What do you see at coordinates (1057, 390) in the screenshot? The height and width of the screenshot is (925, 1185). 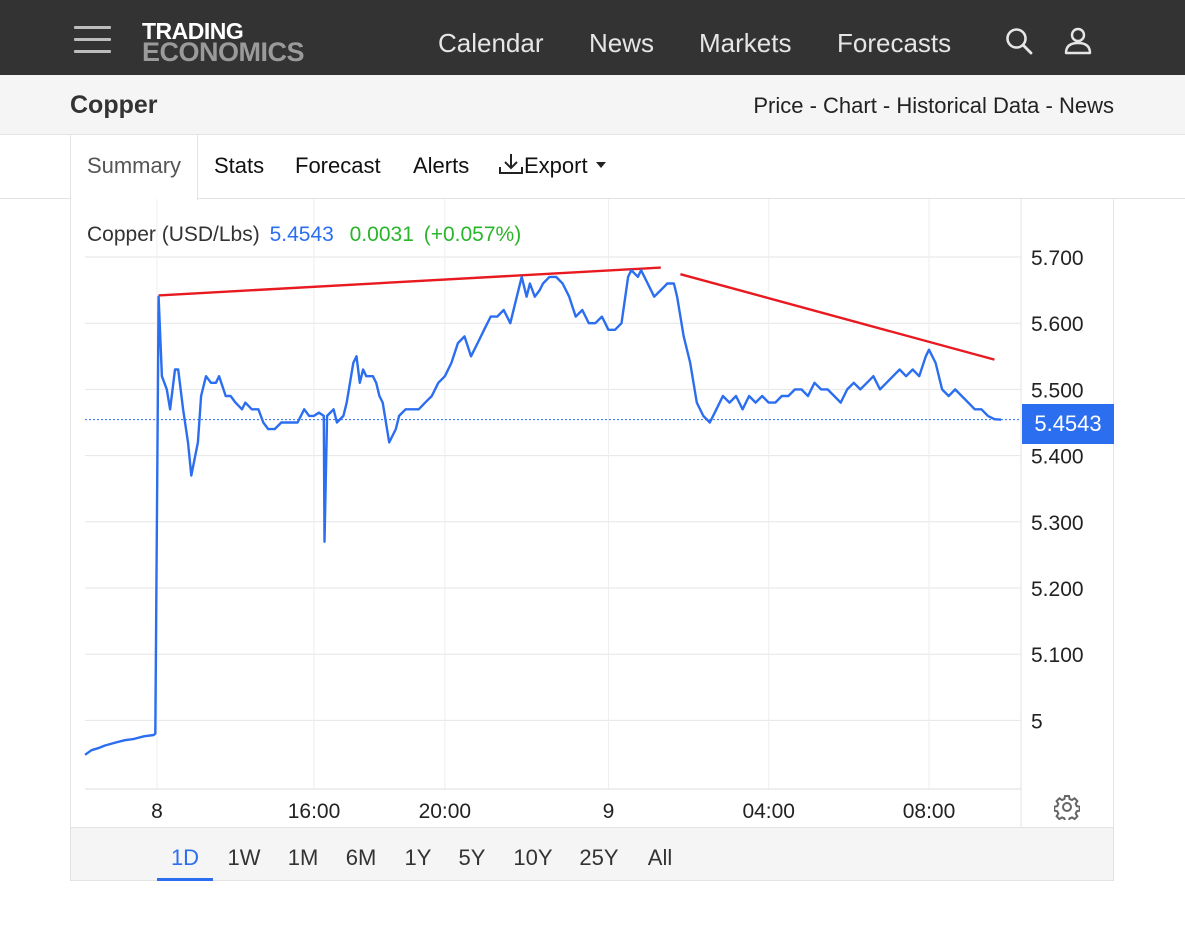 I see `y-tick-label: 5.500` at bounding box center [1057, 390].